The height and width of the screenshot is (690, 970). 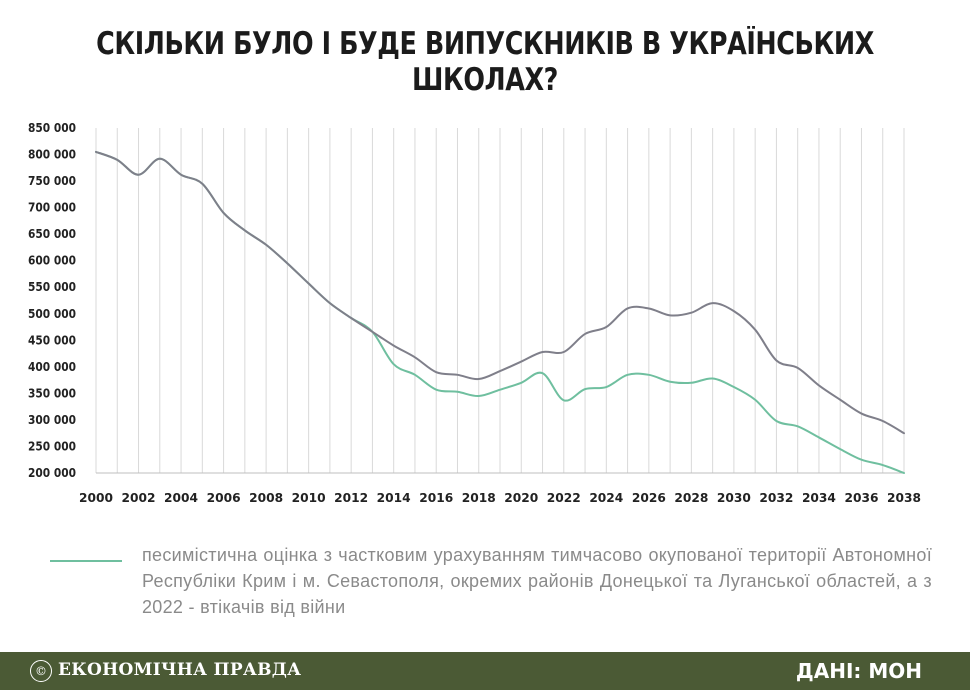 I want to click on y-tick-label: 650 000, so click(x=52, y=233).